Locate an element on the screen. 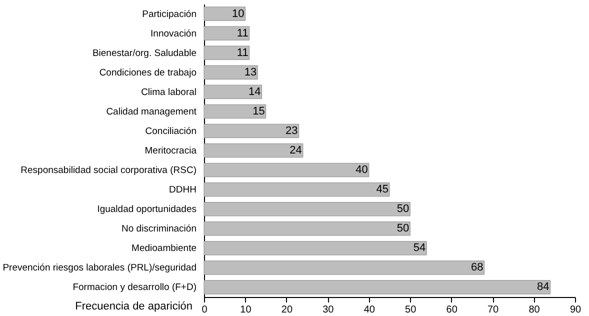 The height and width of the screenshot is (316, 589). y-tick-label: DDHH is located at coordinates (183, 190).